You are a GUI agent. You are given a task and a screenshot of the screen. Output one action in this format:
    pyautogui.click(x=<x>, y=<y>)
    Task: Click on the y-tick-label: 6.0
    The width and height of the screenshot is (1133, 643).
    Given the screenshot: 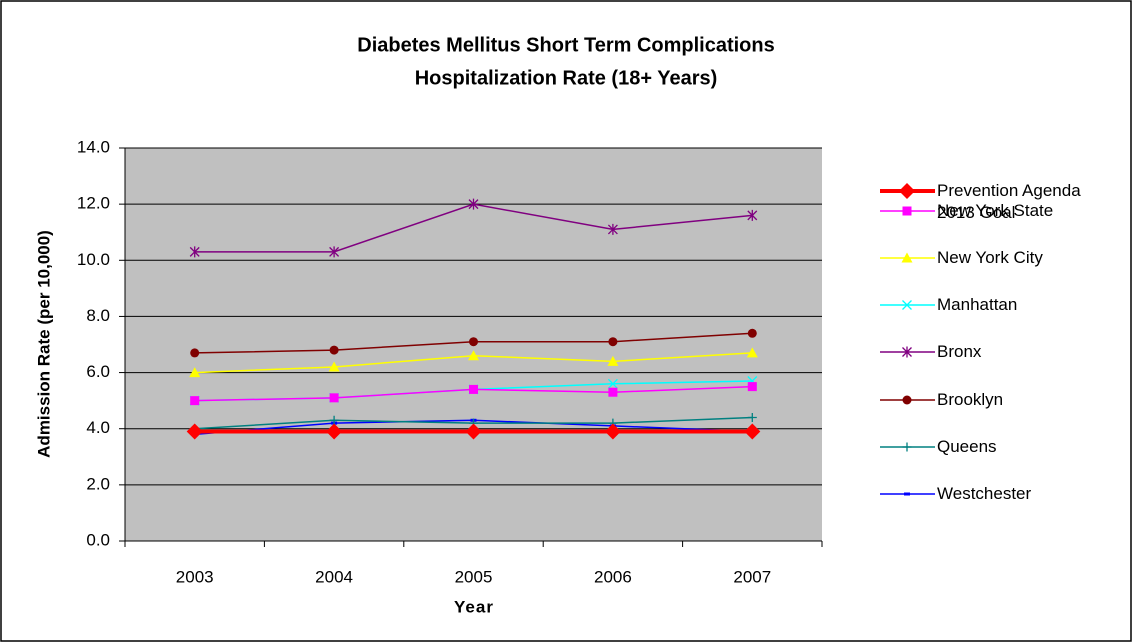 What is the action you would take?
    pyautogui.click(x=98, y=371)
    